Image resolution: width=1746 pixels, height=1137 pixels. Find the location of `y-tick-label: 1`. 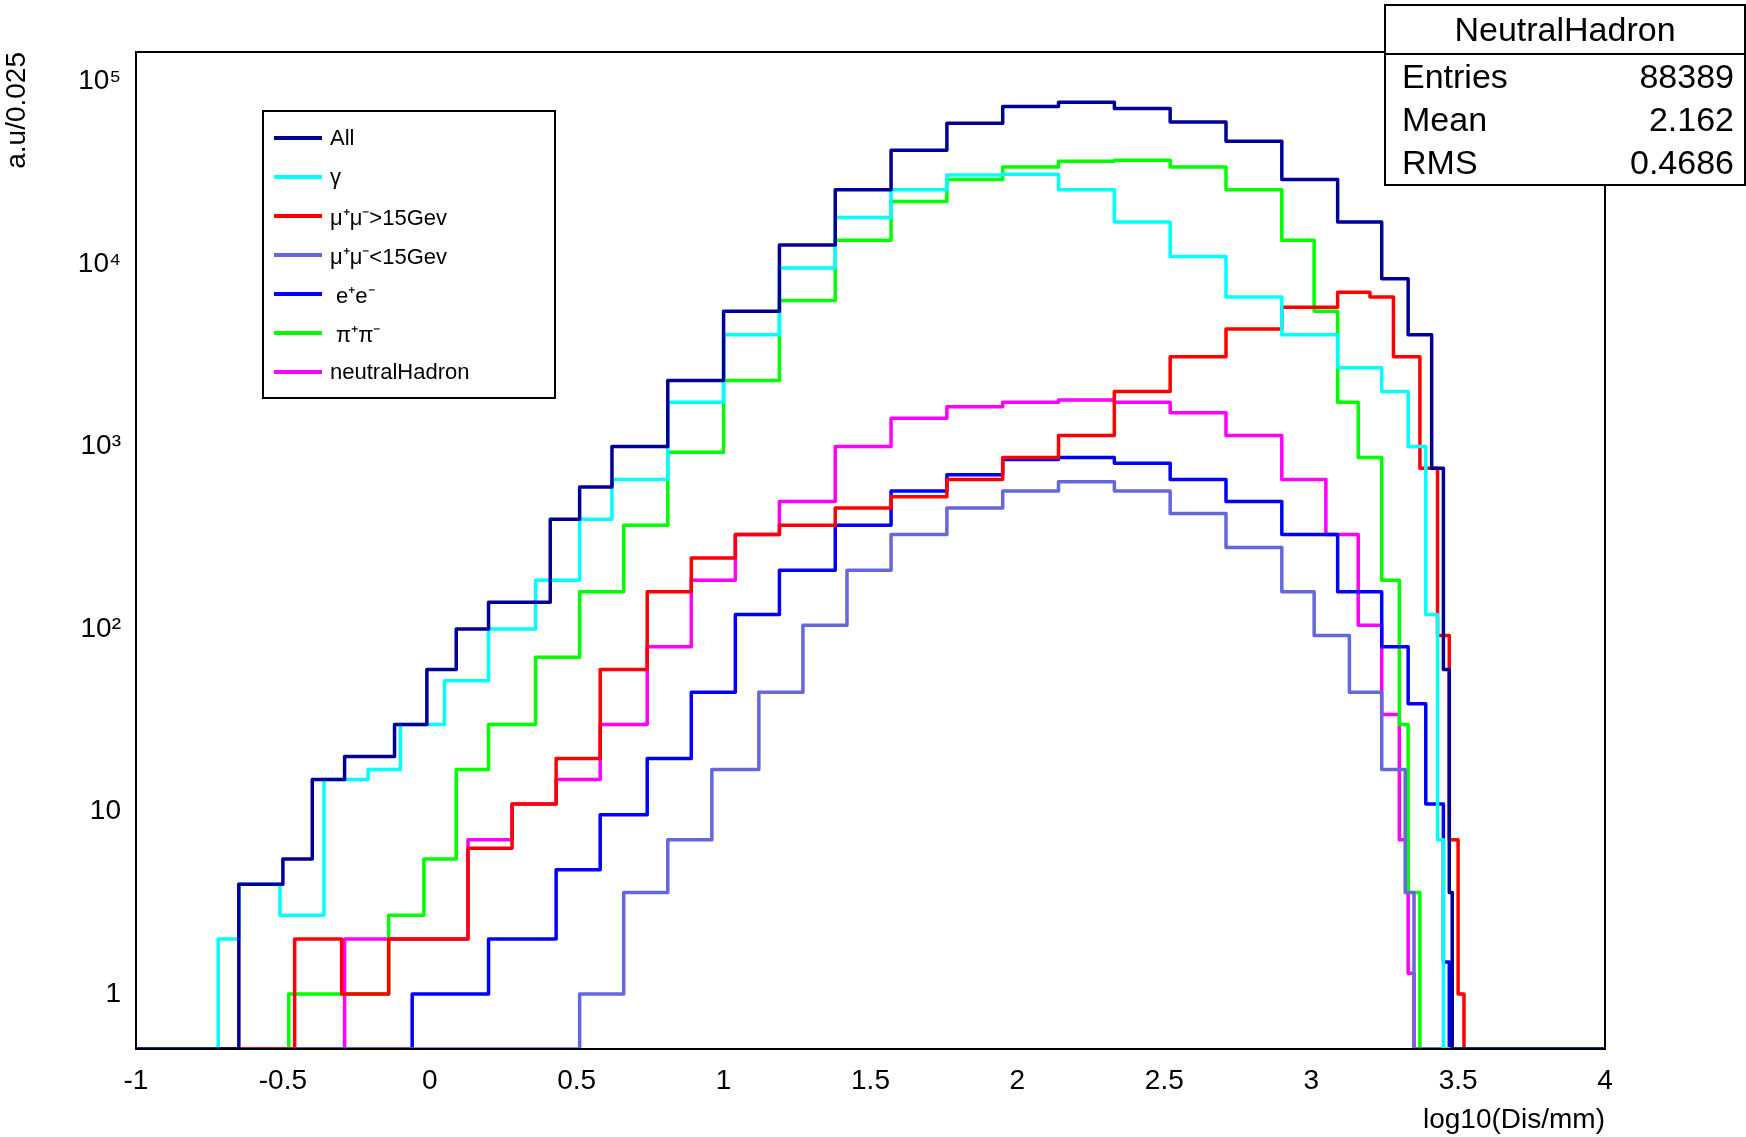

y-tick-label: 1 is located at coordinates (113, 992).